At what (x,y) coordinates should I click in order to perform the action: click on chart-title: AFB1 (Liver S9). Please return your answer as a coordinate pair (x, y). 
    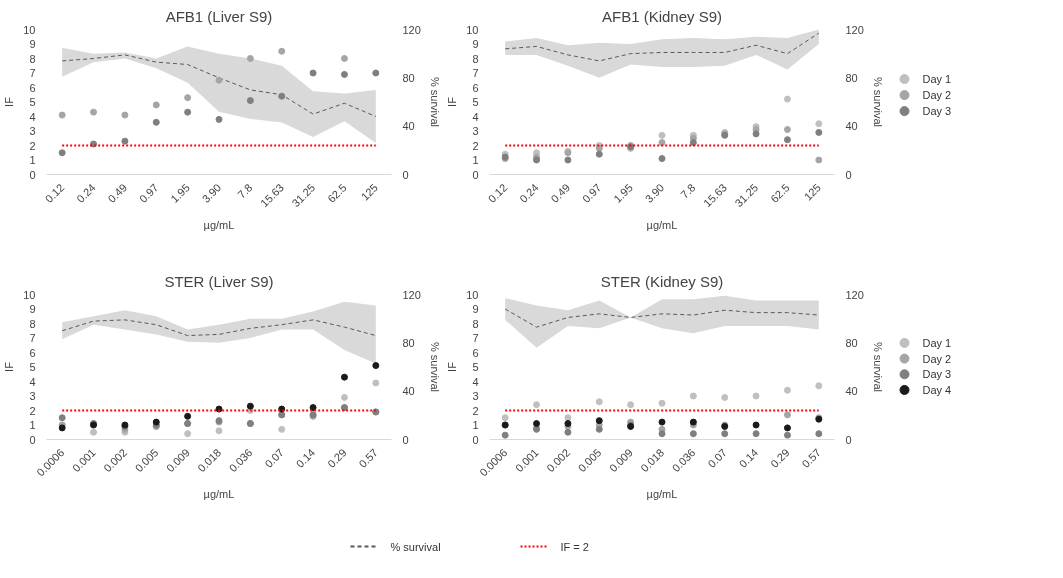
    Looking at the image, I should click on (219, 16).